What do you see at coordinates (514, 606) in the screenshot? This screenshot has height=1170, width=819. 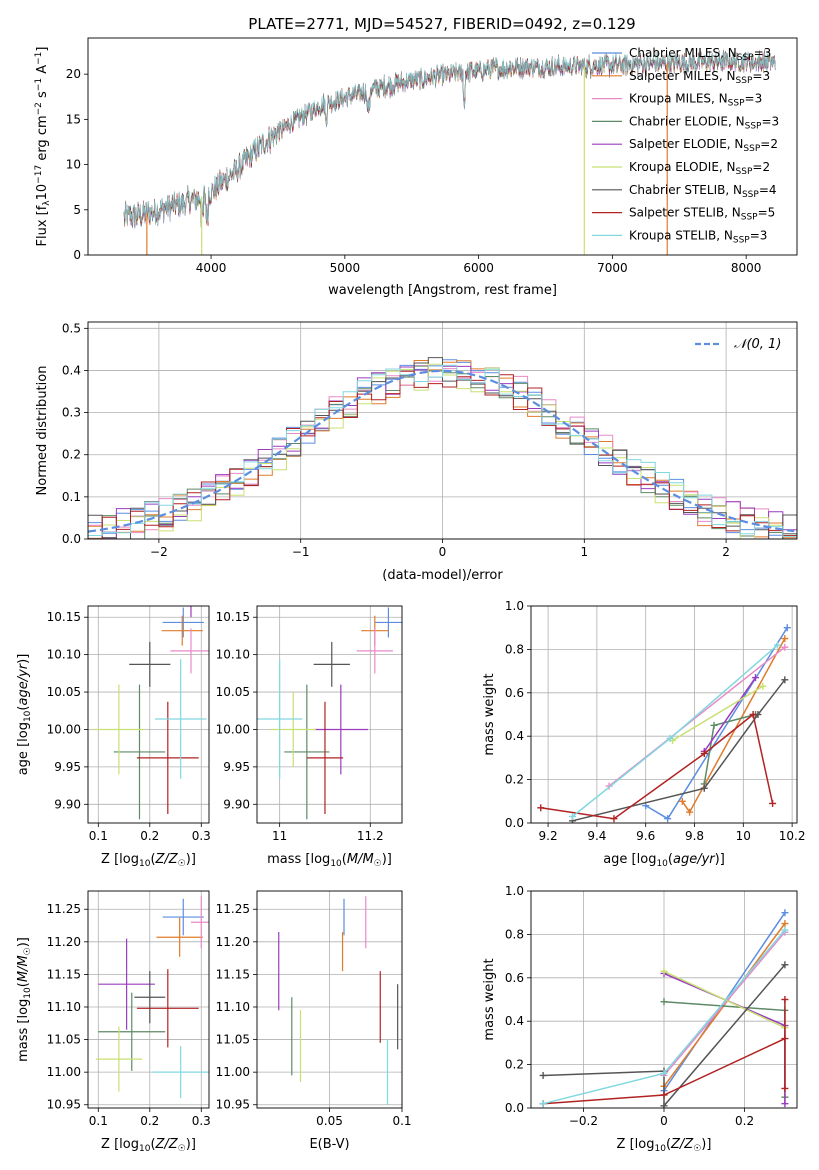 I see `tick-label-y: 1.0` at bounding box center [514, 606].